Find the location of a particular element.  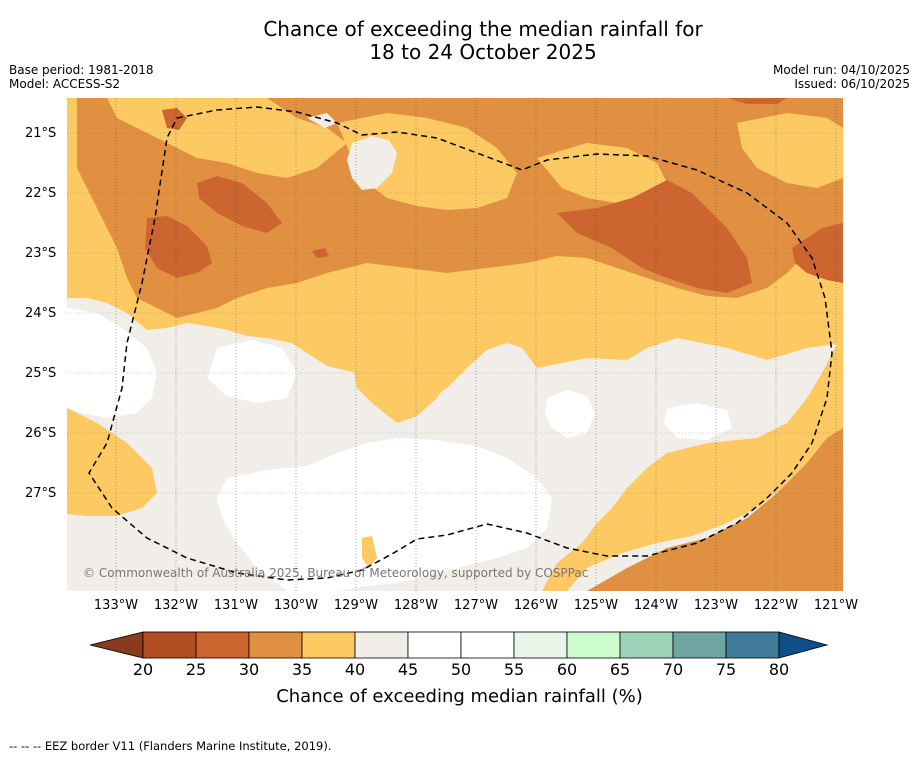

legend-tick-60: 60 is located at coordinates (567, 669).